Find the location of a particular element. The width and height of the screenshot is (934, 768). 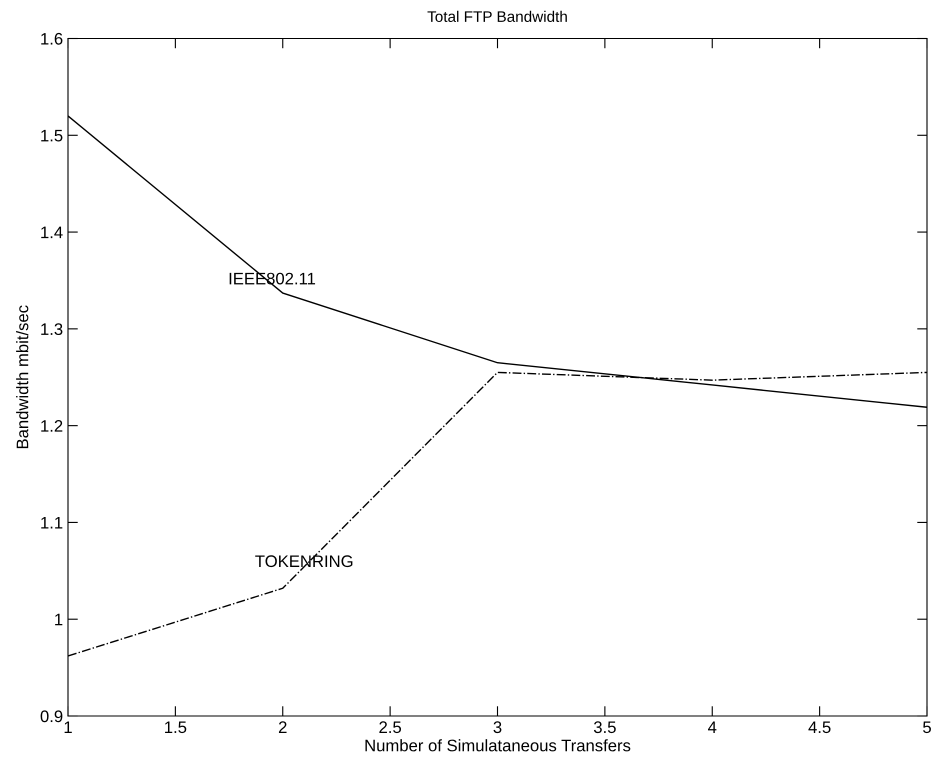

annotation: TOKENRING is located at coordinates (303, 561).